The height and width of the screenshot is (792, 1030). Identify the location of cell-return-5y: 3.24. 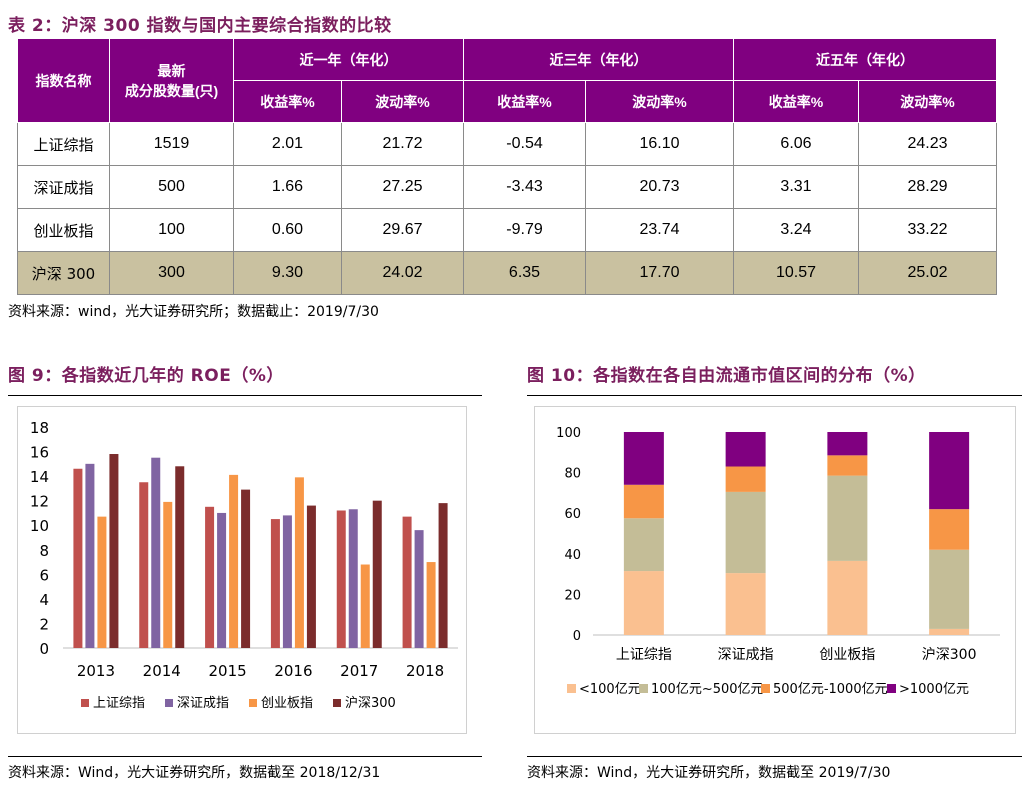
(796, 230).